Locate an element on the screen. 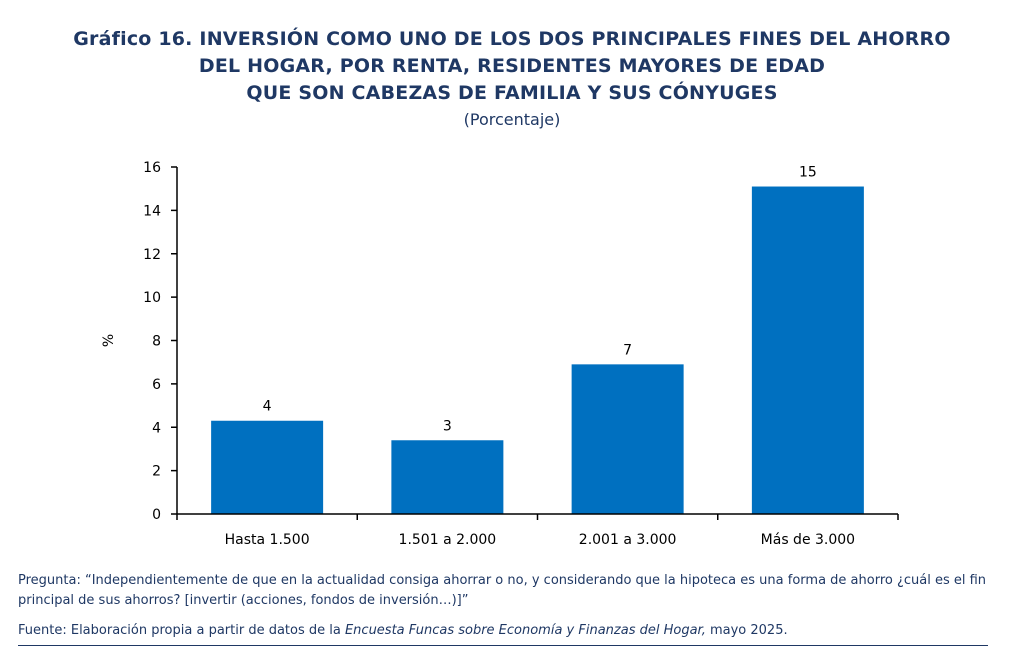 Image resolution: width=1024 pixels, height=666 pixels. y-tick-label-1: 2 is located at coordinates (156, 472).